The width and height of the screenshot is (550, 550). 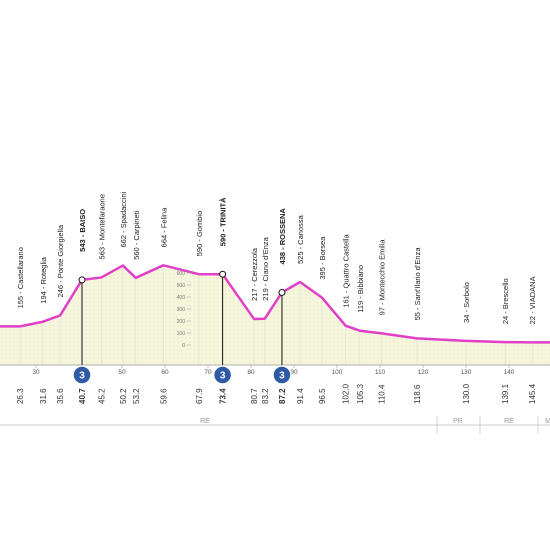 What do you see at coordinates (265, 396) in the screenshot?
I see `km-label: 83.2` at bounding box center [265, 396].